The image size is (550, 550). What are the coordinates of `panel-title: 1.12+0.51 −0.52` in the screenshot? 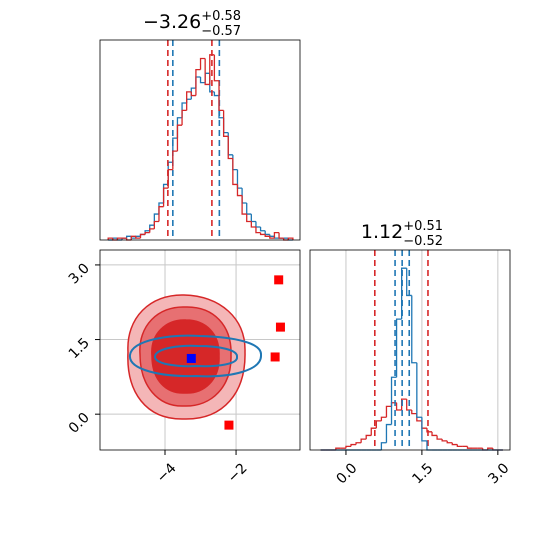 It's located at (402, 234).